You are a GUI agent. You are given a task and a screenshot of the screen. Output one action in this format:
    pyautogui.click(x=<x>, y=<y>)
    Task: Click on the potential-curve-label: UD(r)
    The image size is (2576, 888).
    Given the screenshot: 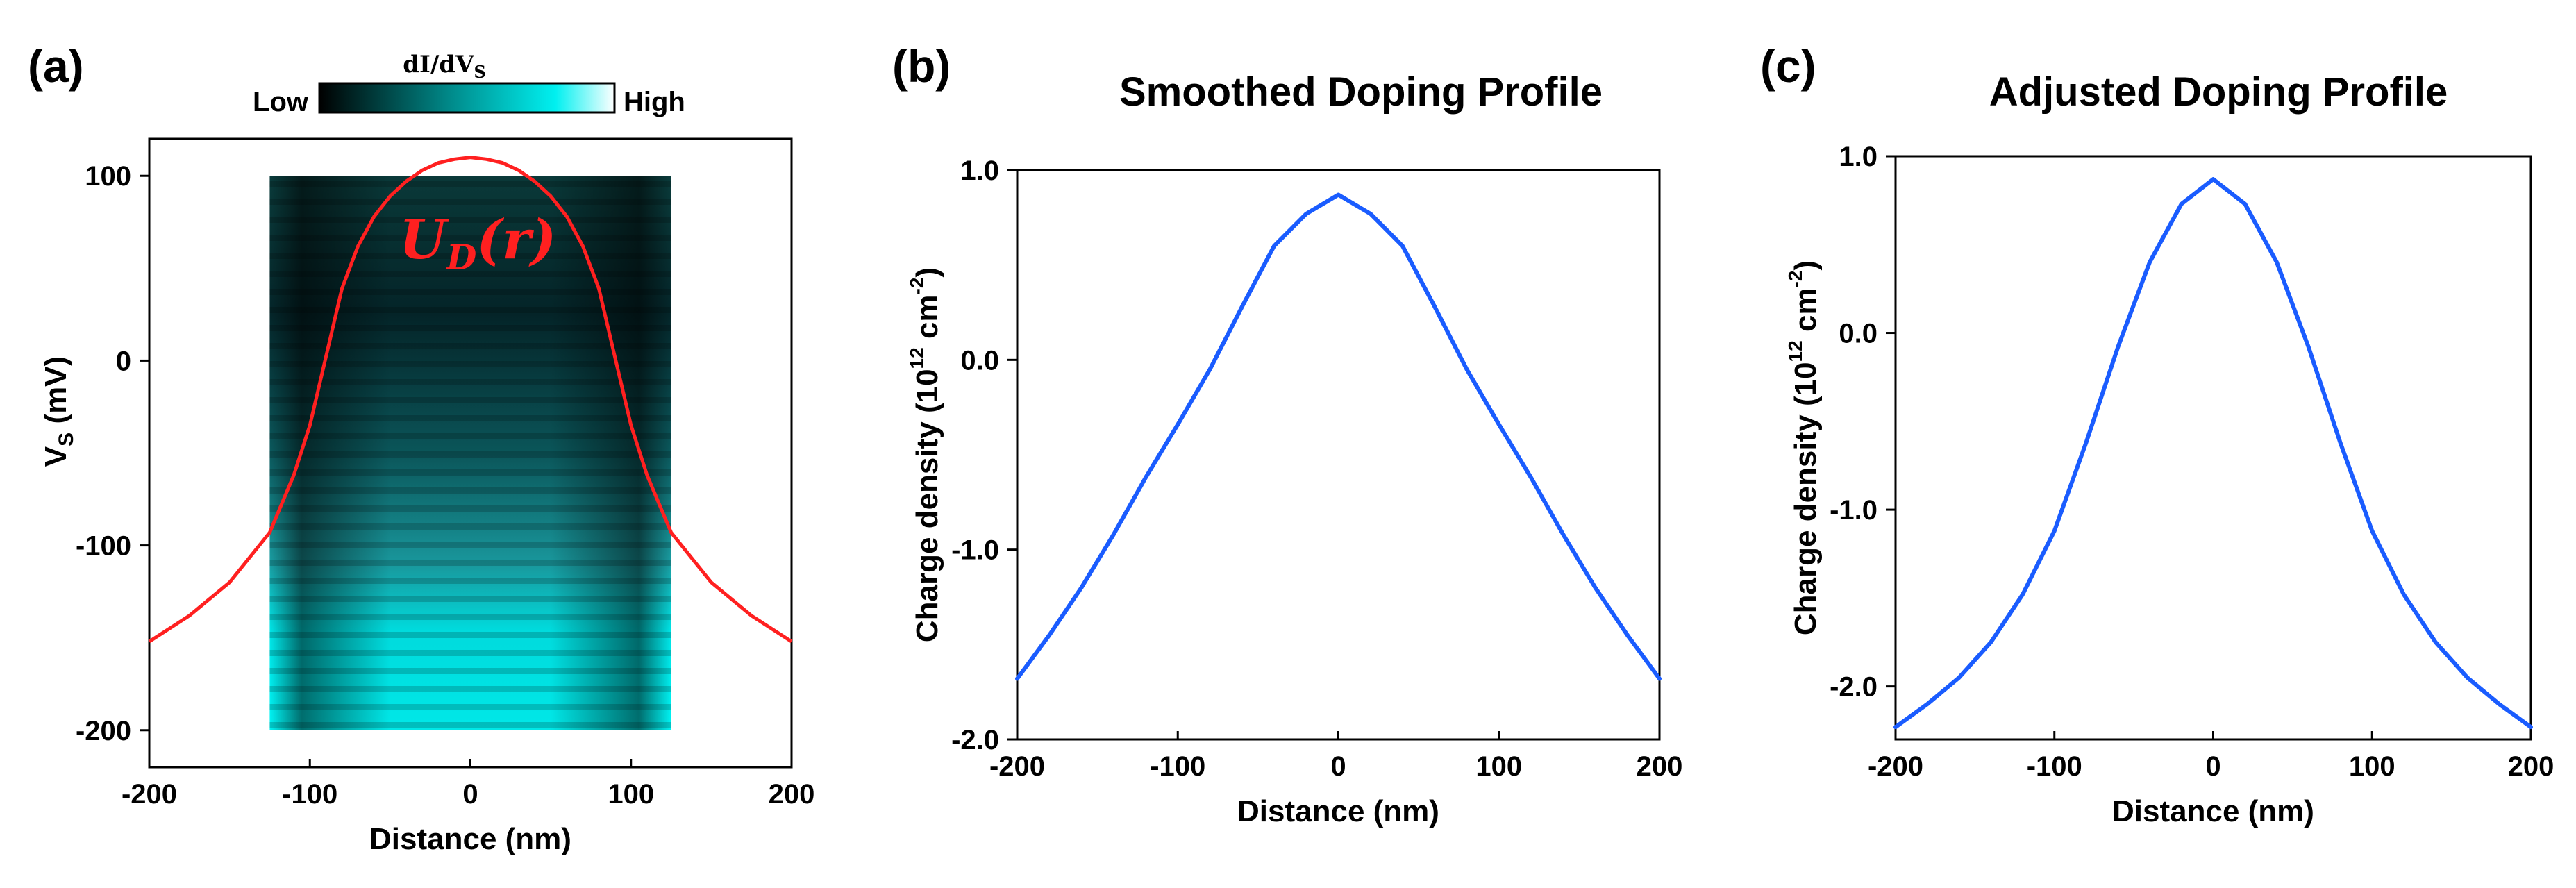 What is the action you would take?
    pyautogui.click(x=477, y=243)
    